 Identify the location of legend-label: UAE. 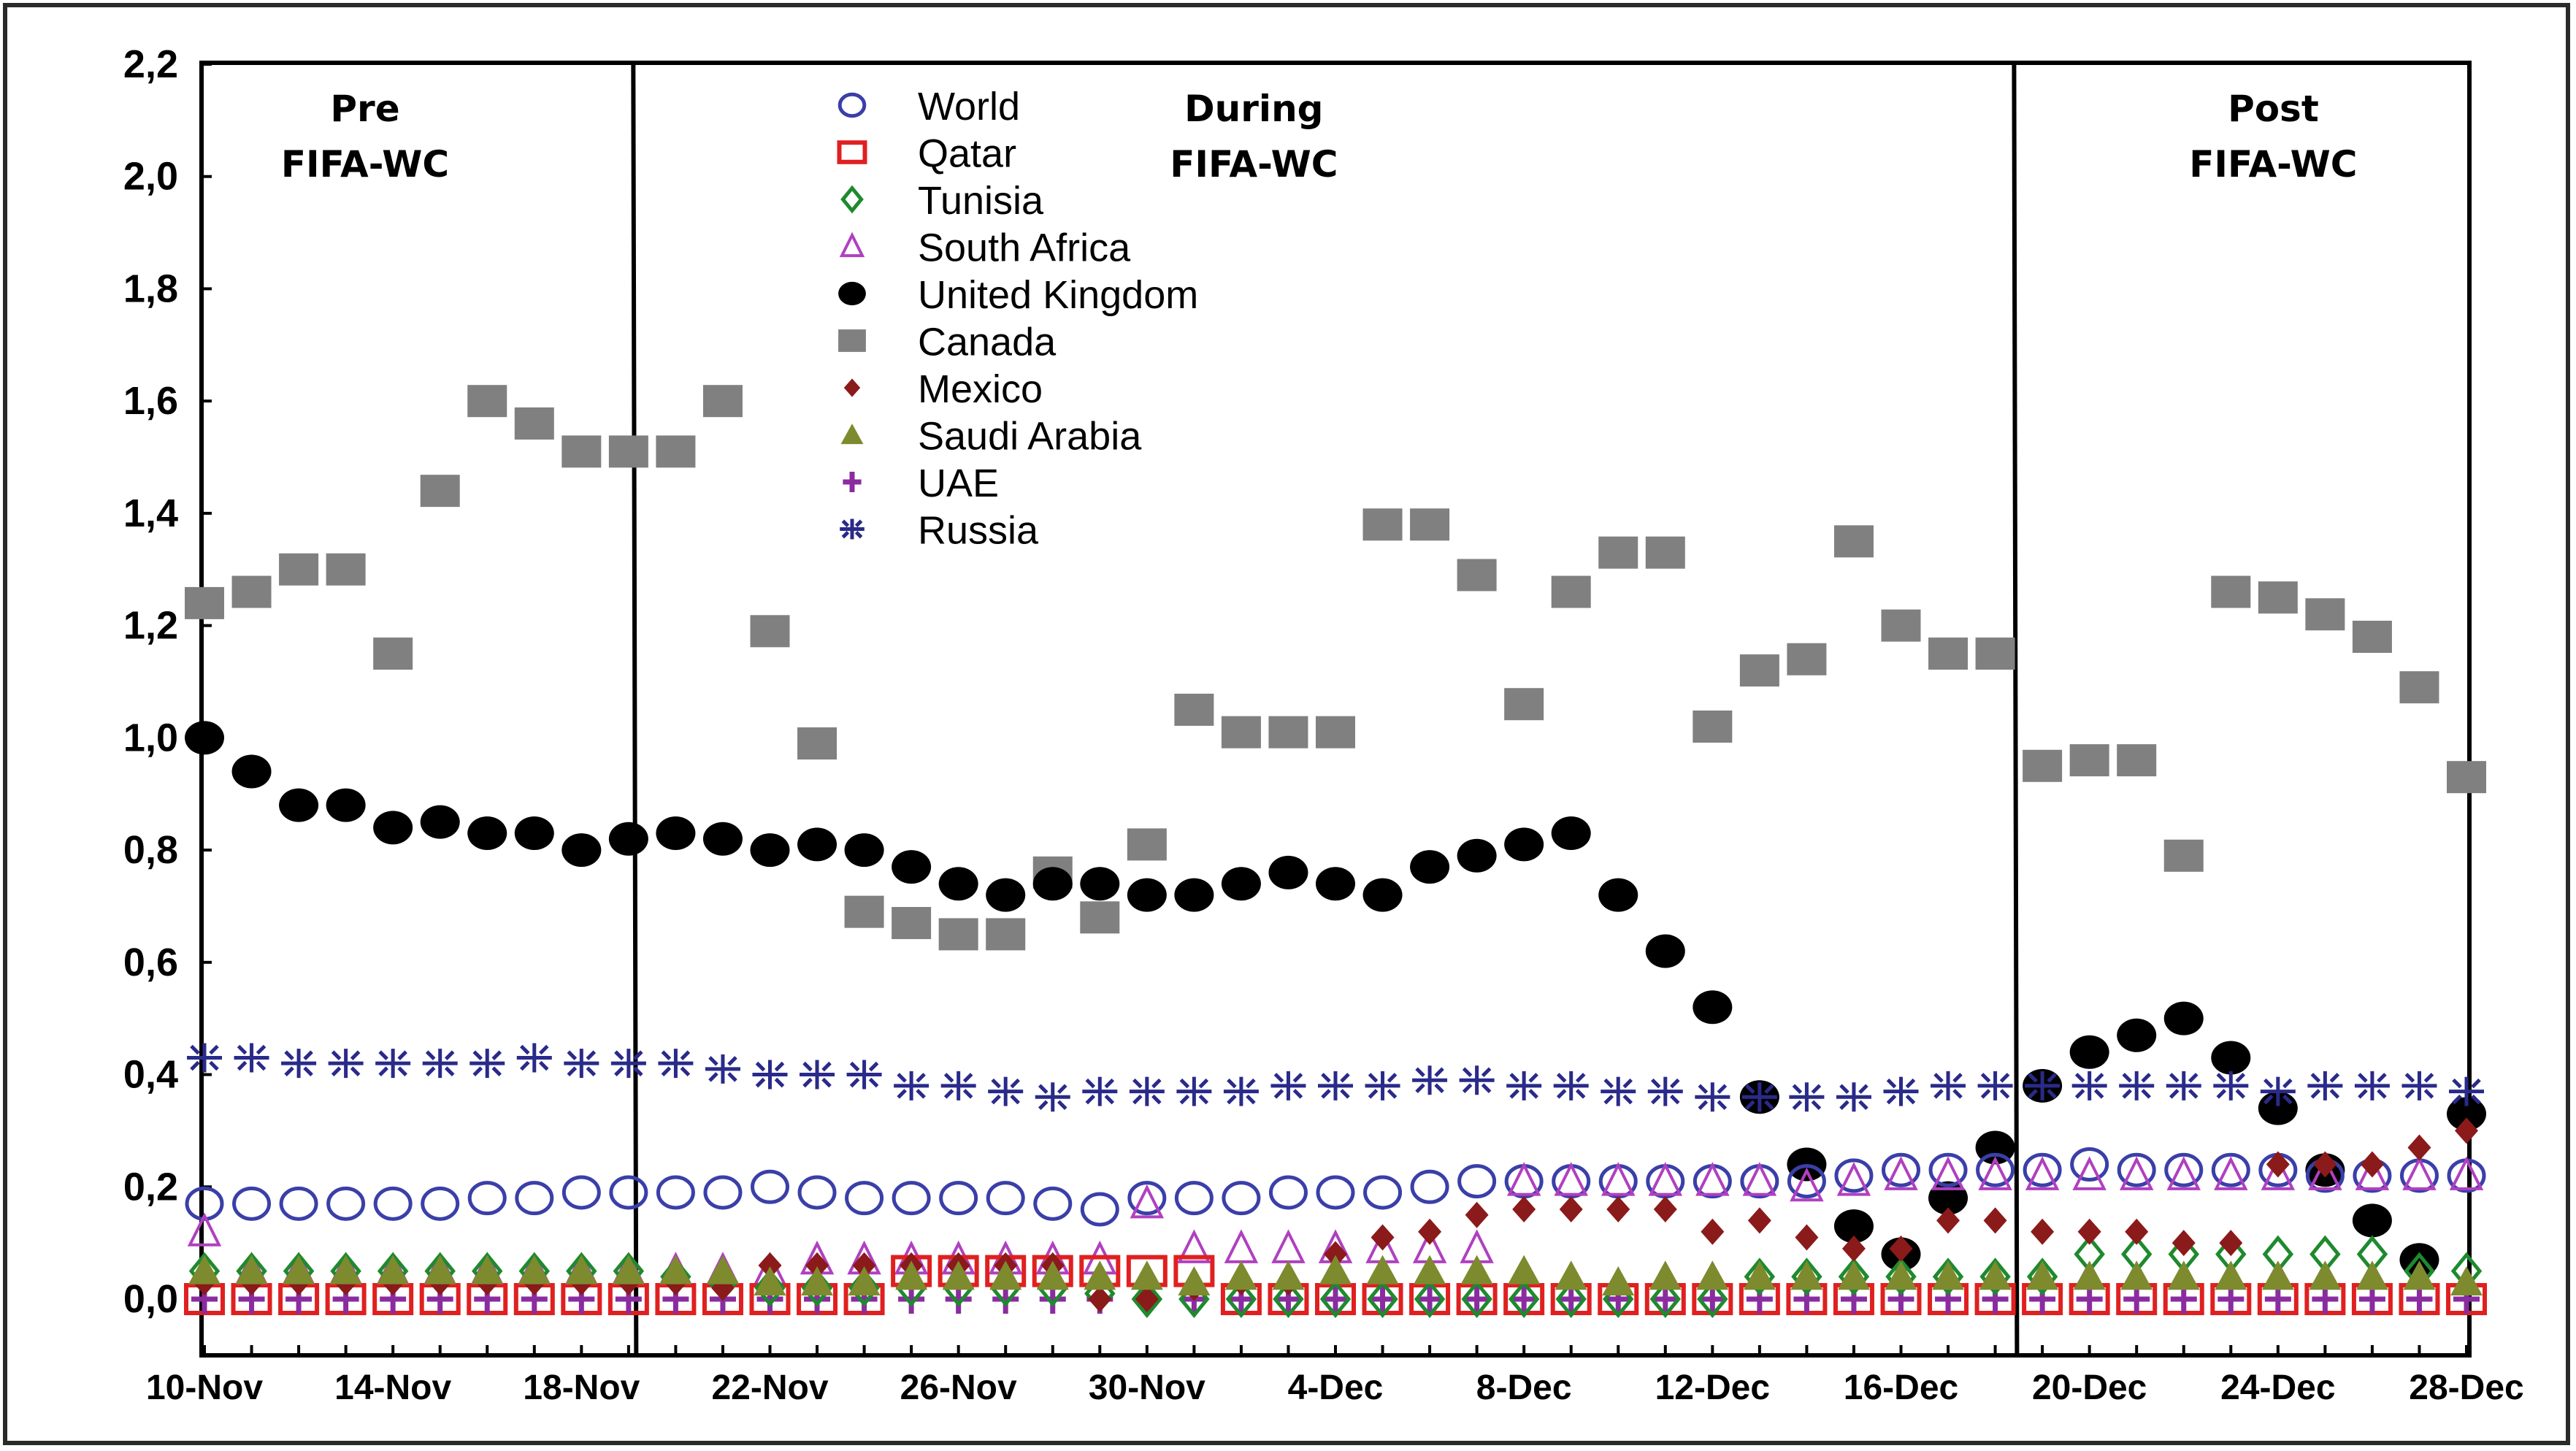
(958, 483).